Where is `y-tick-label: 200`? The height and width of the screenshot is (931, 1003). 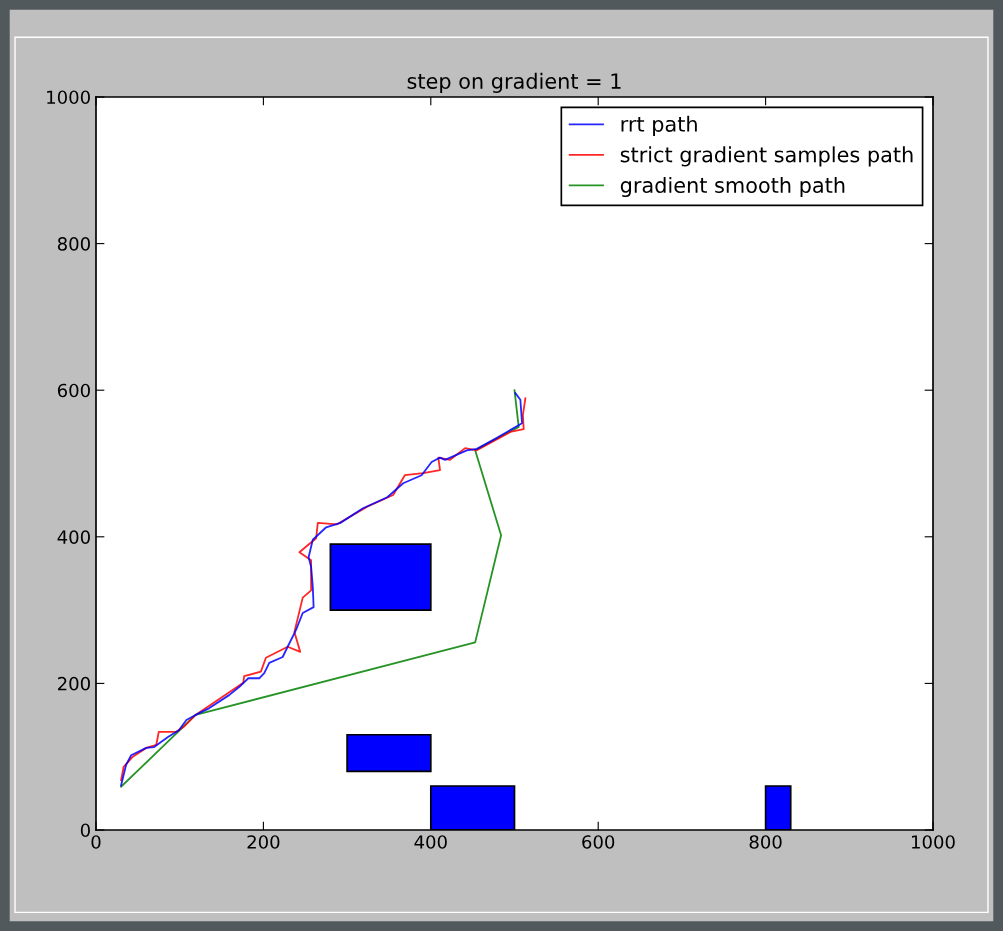 y-tick-label: 200 is located at coordinates (74, 683).